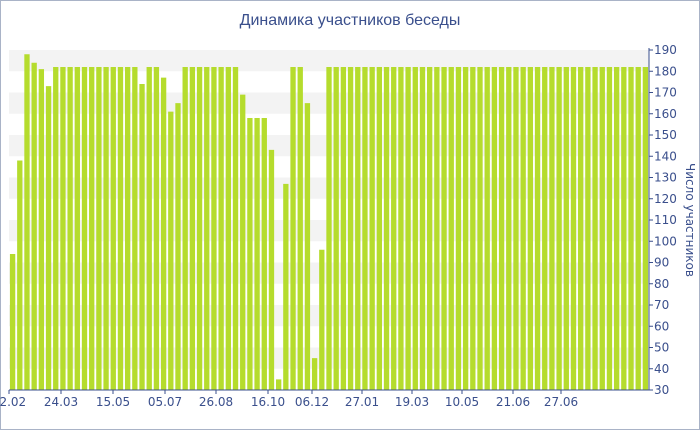 The width and height of the screenshot is (700, 430). What do you see at coordinates (661, 348) in the screenshot?
I see `y-tick-label: 50` at bounding box center [661, 348].